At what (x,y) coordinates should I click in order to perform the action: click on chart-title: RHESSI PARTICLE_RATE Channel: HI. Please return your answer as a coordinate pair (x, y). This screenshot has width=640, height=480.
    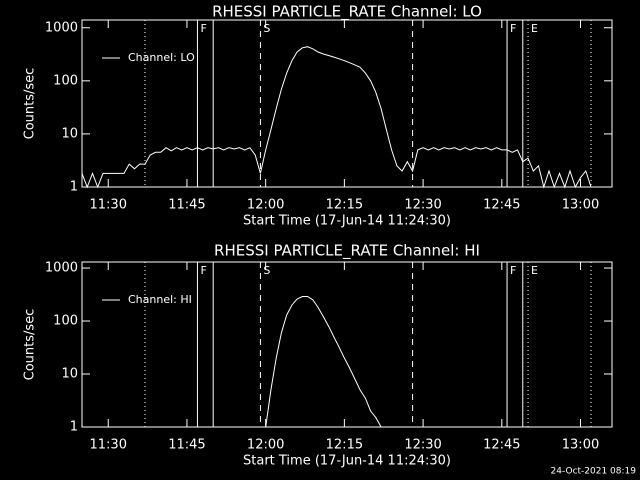
    Looking at the image, I should click on (347, 251).